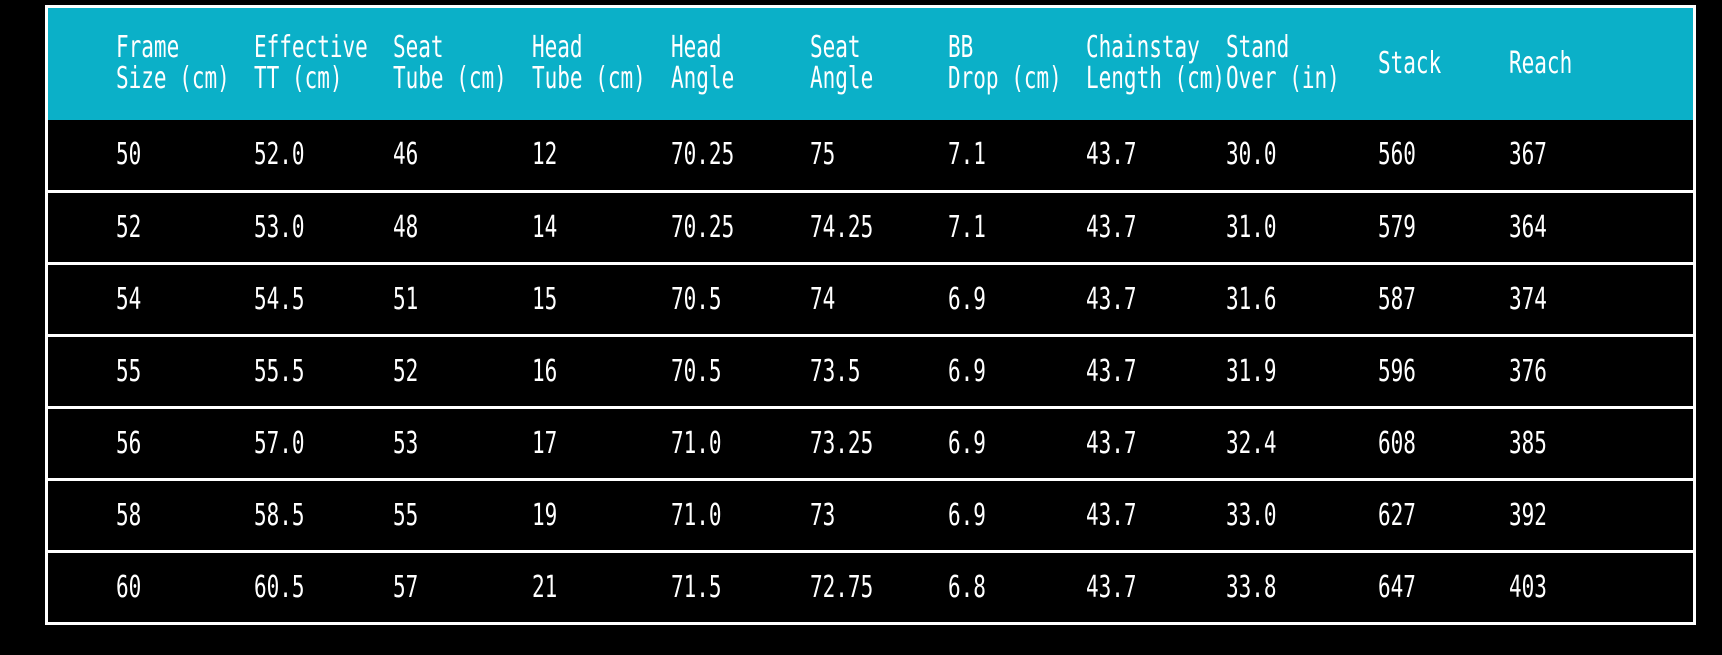  I want to click on cell-value: 51, so click(406, 299).